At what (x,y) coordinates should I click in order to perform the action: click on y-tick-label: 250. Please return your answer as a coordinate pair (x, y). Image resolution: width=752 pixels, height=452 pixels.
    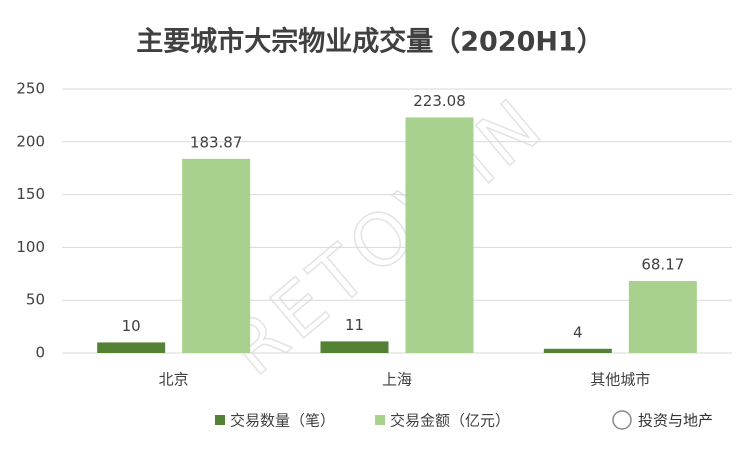
    Looking at the image, I should click on (30, 89).